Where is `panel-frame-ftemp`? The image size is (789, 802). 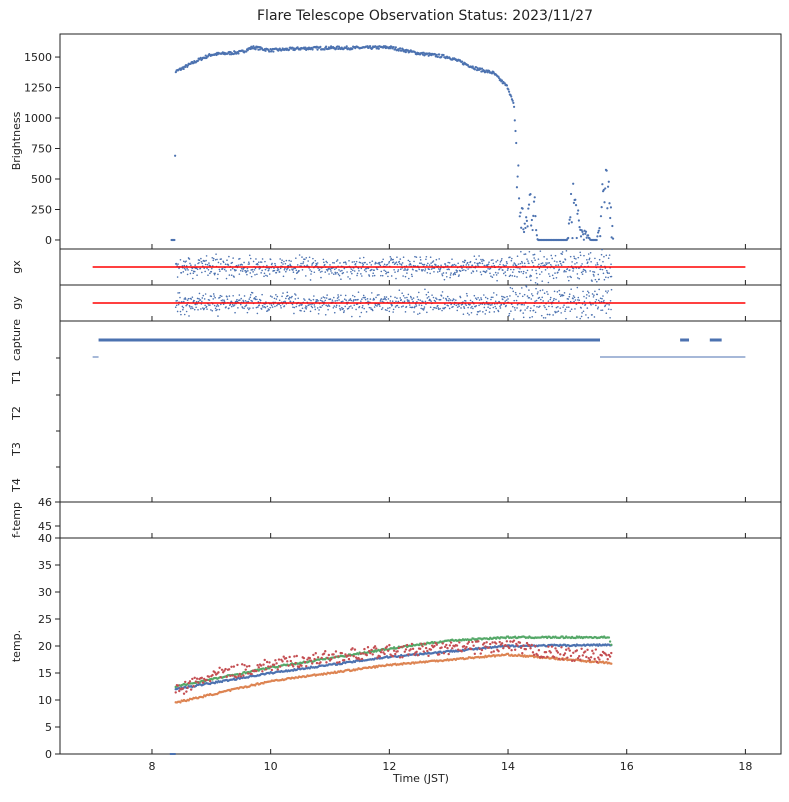 panel-frame-ftemp is located at coordinates (420, 520).